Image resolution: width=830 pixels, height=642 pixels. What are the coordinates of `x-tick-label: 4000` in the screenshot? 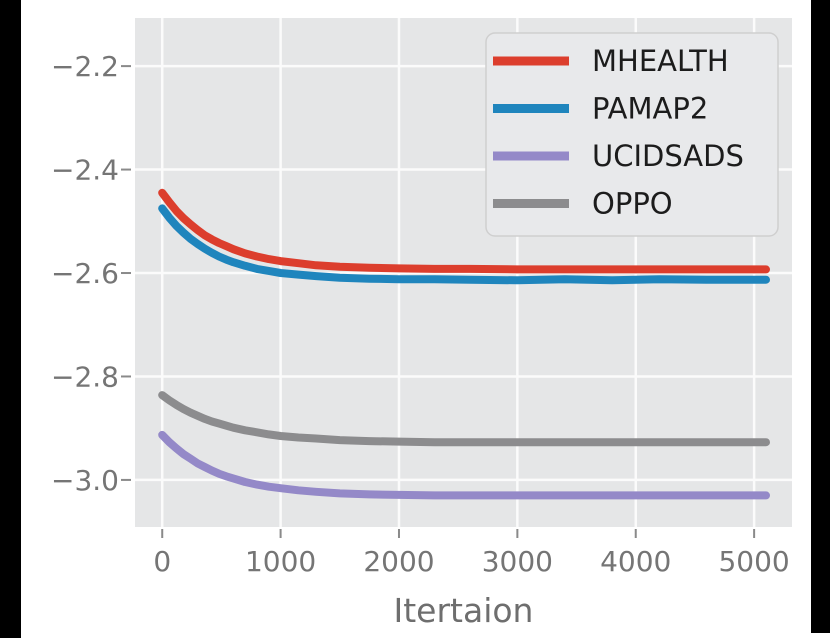 It's located at (635, 561).